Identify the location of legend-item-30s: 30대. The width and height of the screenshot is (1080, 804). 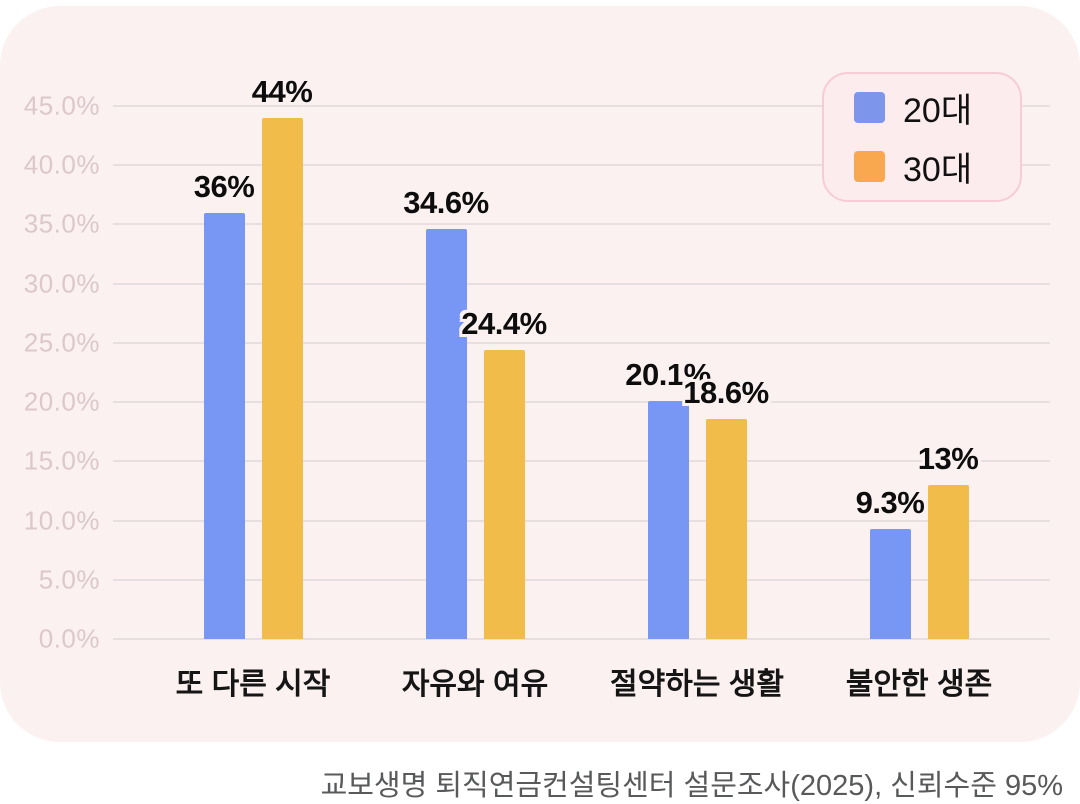
(937, 166).